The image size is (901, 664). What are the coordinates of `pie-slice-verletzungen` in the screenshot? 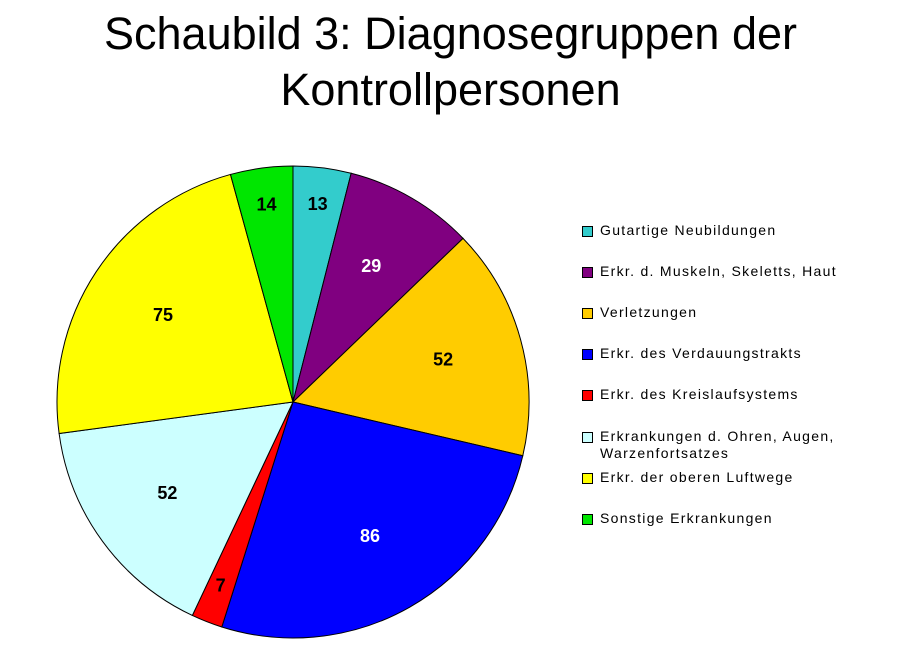 It's located at (410, 347).